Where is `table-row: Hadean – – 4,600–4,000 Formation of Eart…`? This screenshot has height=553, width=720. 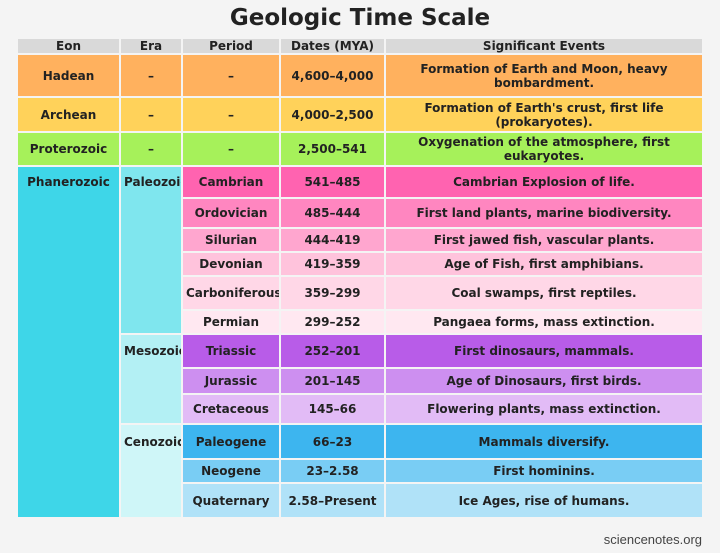
table-row: Hadean – – 4,600–4,000 Formation of Eart… is located at coordinates (360, 75).